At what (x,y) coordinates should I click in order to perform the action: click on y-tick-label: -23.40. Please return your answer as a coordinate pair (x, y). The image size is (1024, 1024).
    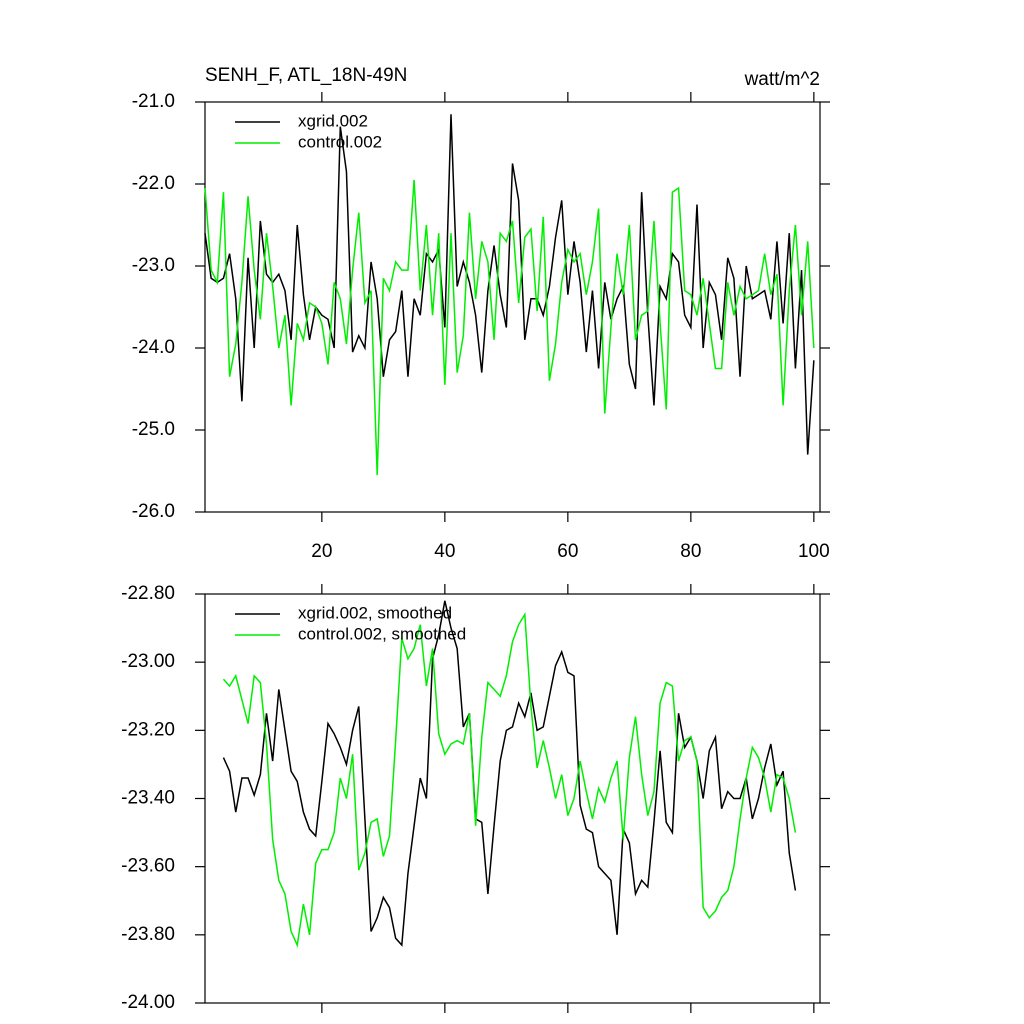
    Looking at the image, I should click on (148, 798).